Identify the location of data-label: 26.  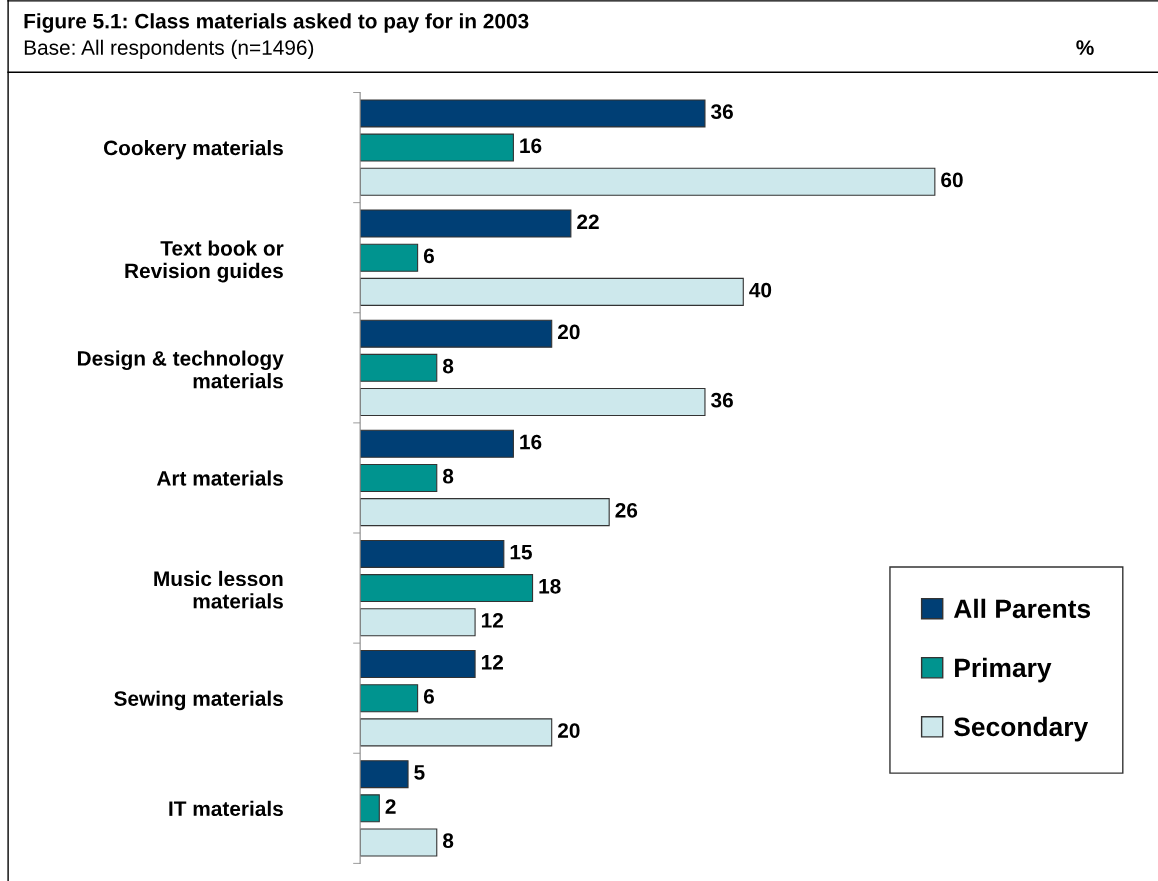
(626, 510).